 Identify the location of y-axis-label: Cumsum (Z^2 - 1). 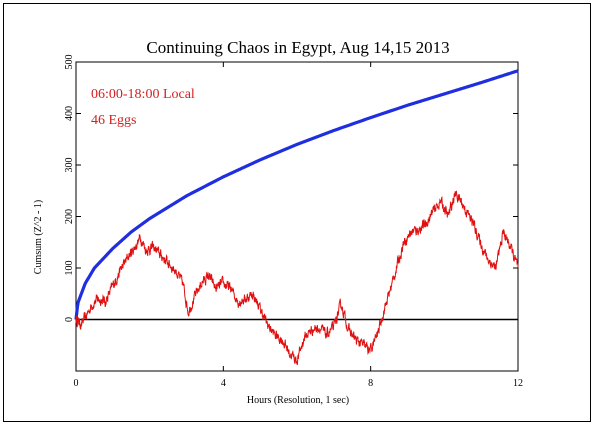
(38, 237).